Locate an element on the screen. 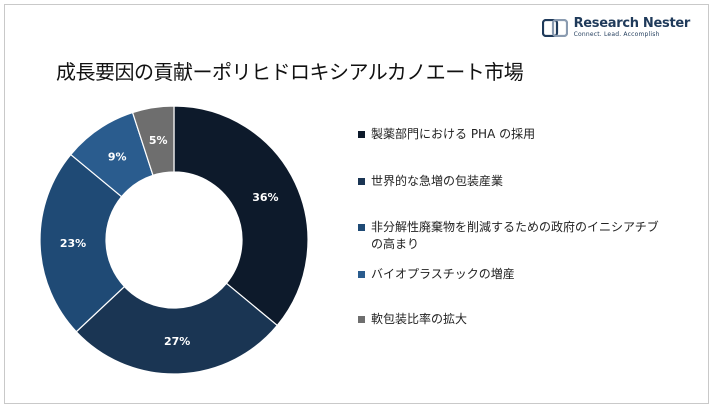 This screenshot has height=410, width=715. brand-name: Research Nester is located at coordinates (632, 23).